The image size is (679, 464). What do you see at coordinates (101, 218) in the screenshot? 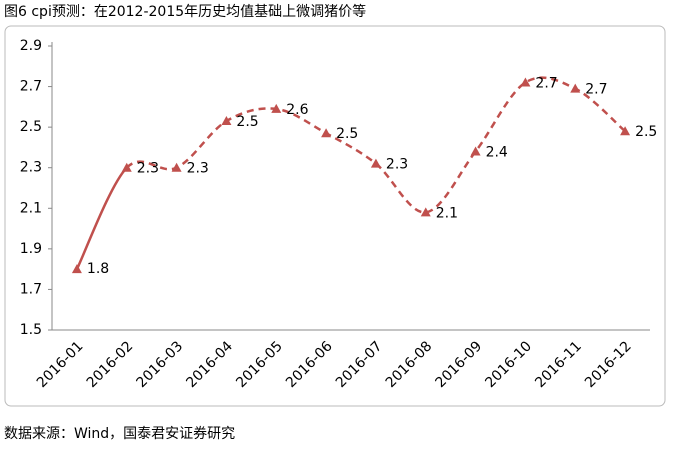
I see `line-solid` at bounding box center [101, 218].